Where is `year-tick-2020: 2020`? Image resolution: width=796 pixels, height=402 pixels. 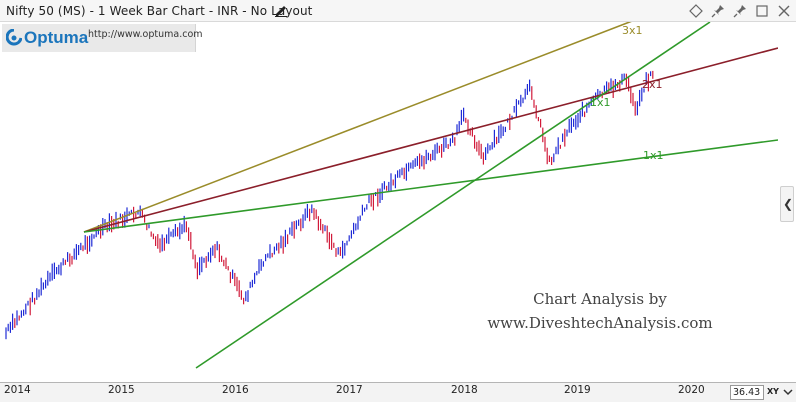
year-tick-2020: 2020 is located at coordinates (691, 390).